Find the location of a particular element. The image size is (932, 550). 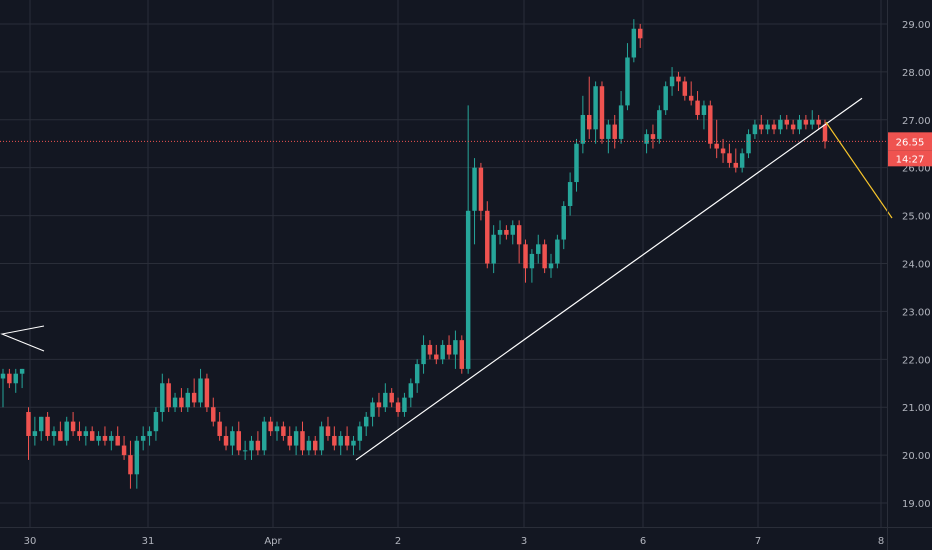

x-tick-label: 3 is located at coordinates (524, 541).